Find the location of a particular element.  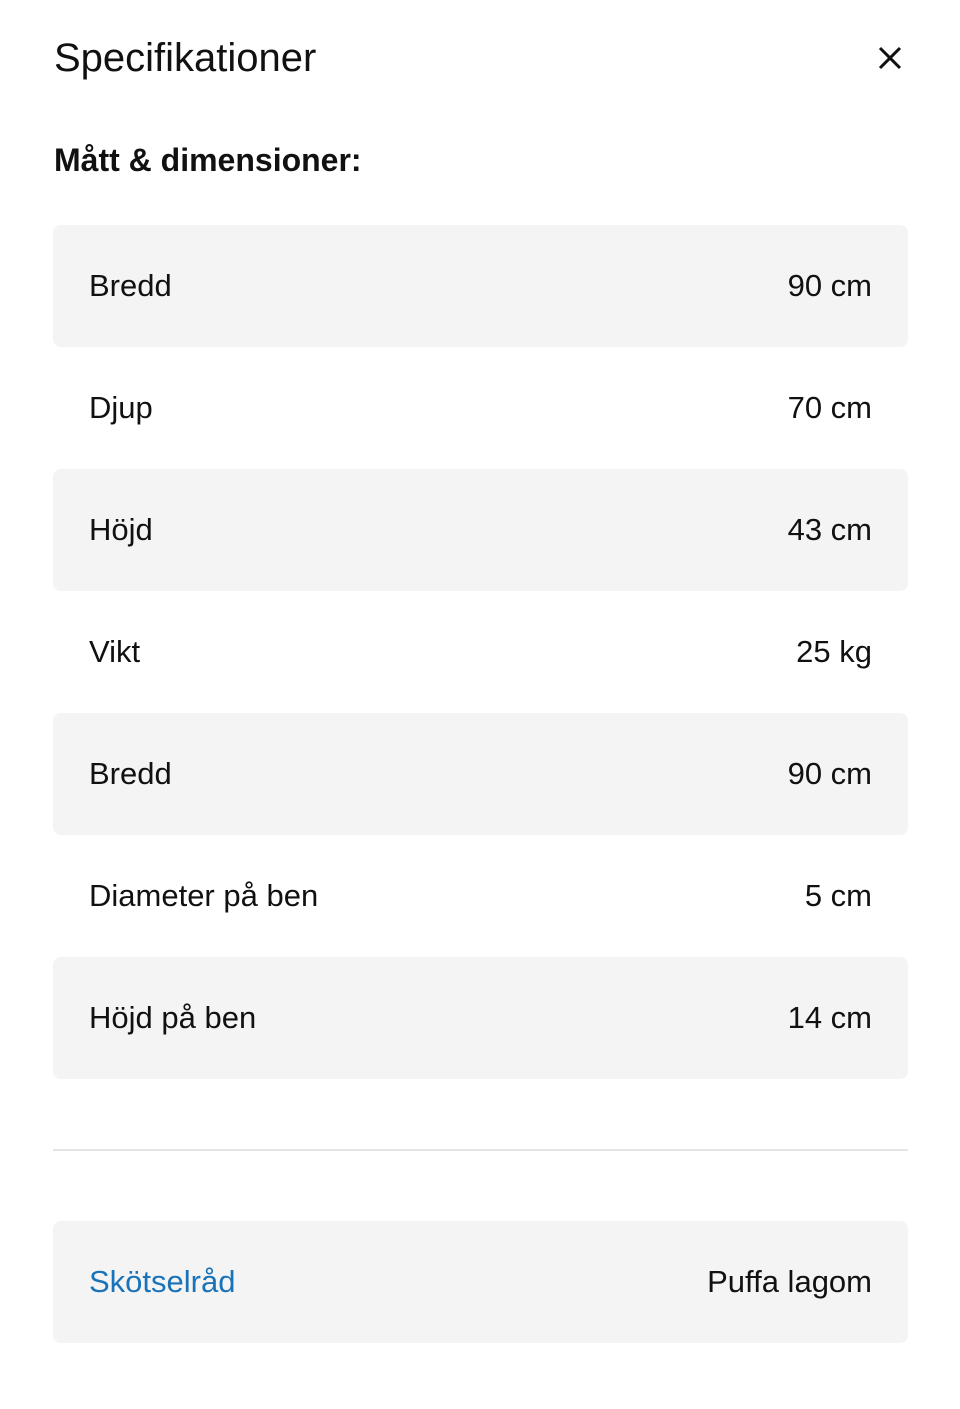

spec-row: Höjd på ben 14 cm is located at coordinates (480, 1018).